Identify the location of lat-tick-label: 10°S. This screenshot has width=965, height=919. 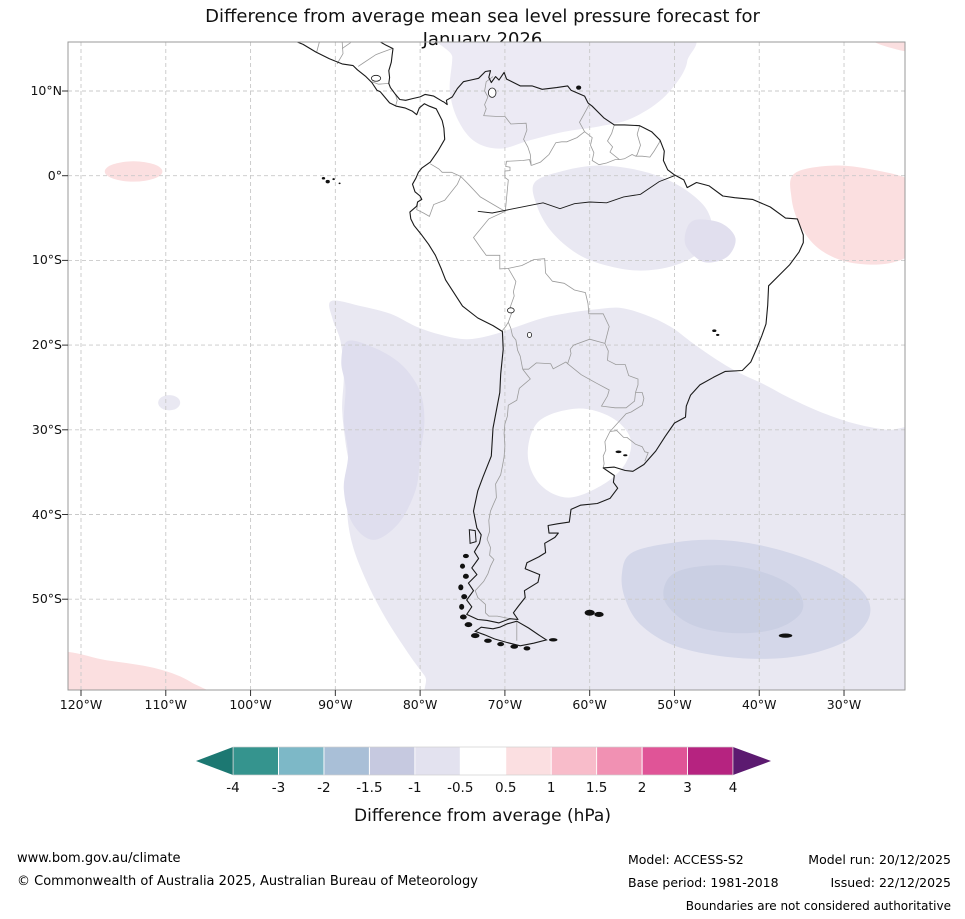
(46, 260).